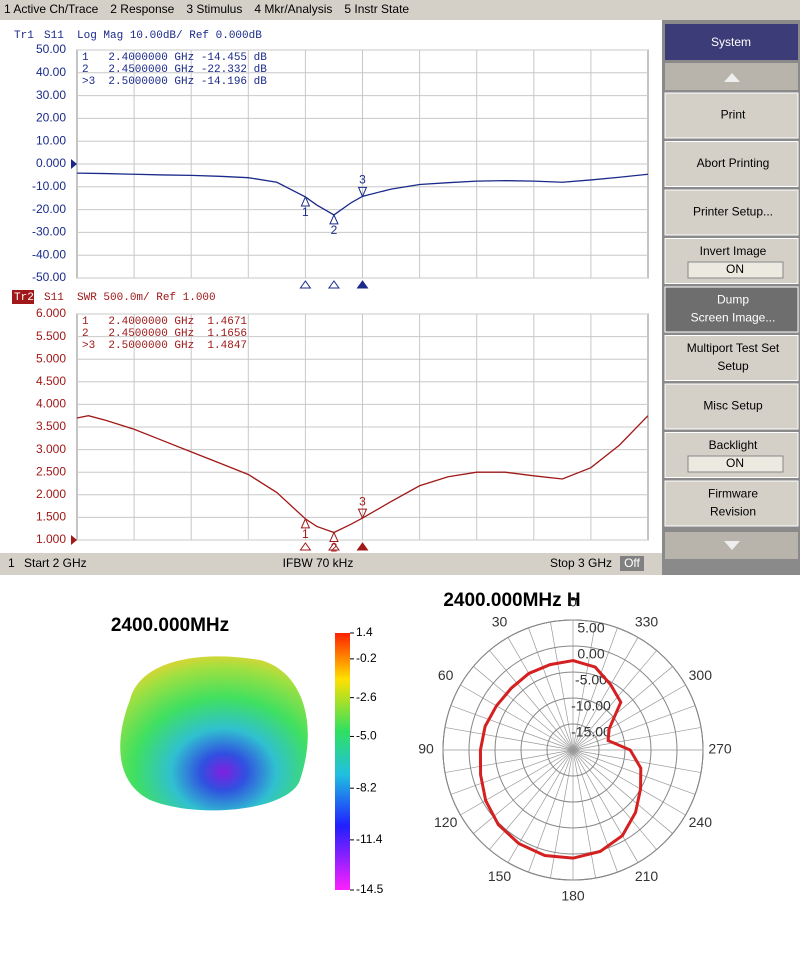  Describe the element at coordinates (49, 186) in the screenshot. I see `y-tick-label: -10.00` at that location.